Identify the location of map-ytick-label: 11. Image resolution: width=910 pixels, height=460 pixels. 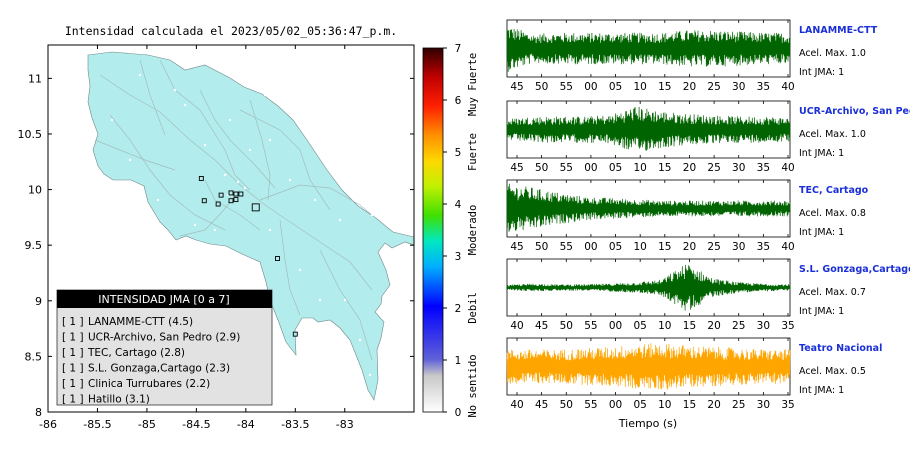
(35, 78).